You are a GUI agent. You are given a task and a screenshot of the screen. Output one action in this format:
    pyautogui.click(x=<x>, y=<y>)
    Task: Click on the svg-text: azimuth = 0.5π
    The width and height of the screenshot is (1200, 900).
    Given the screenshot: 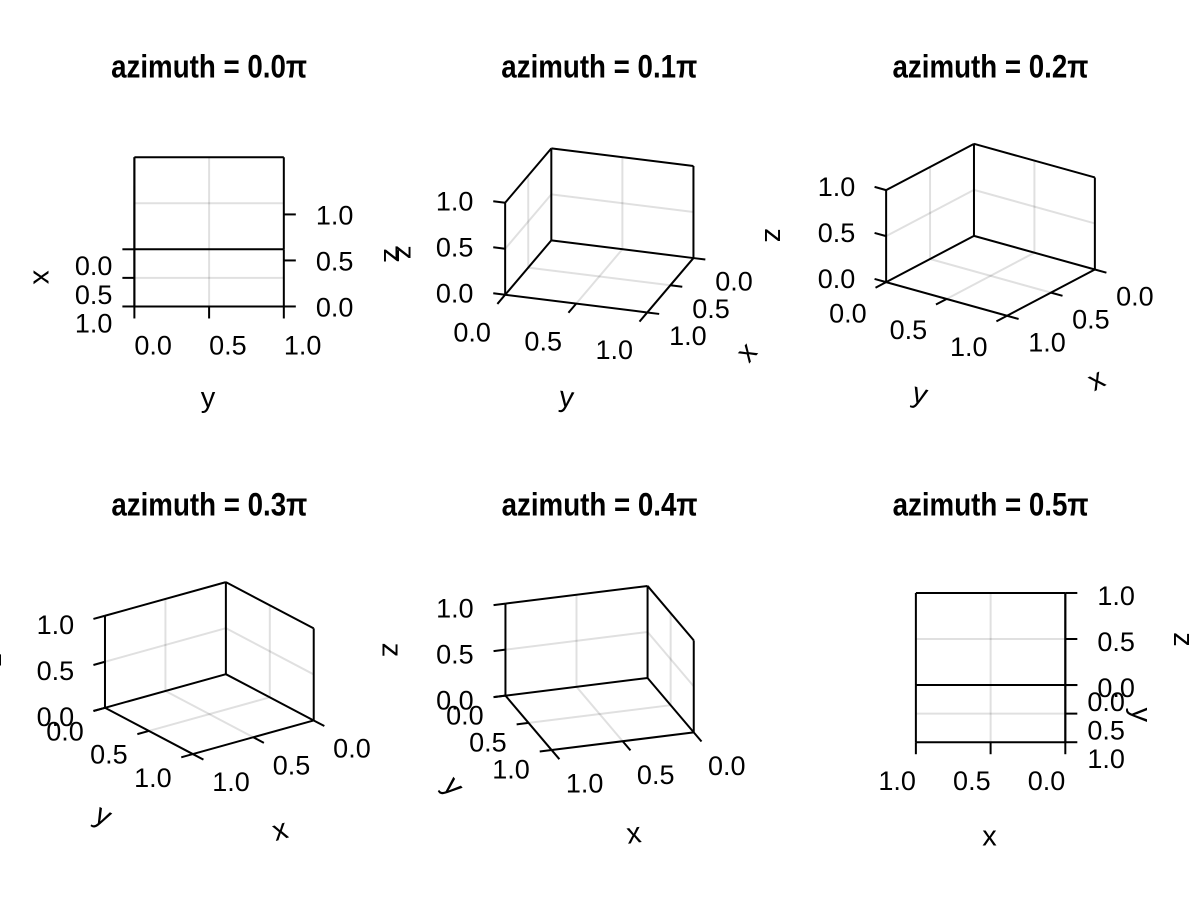 What is the action you would take?
    pyautogui.click(x=991, y=505)
    